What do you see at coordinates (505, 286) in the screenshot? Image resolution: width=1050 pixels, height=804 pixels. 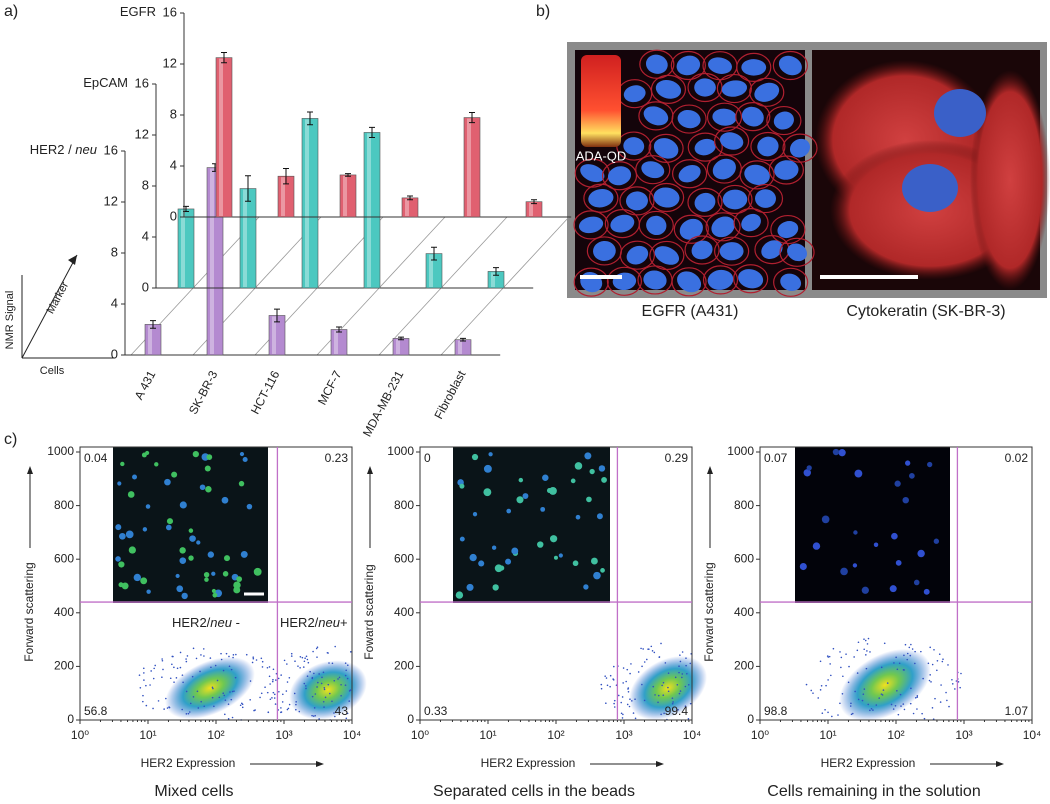 I see `perspective-line` at bounding box center [505, 286].